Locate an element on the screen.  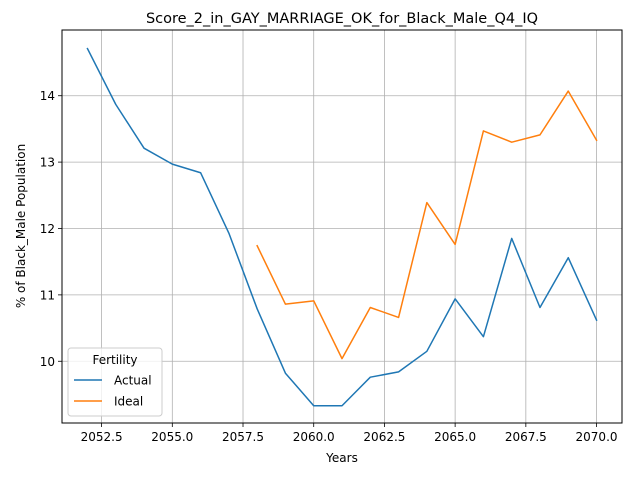
legend-label-actual: Actual is located at coordinates (133, 381).